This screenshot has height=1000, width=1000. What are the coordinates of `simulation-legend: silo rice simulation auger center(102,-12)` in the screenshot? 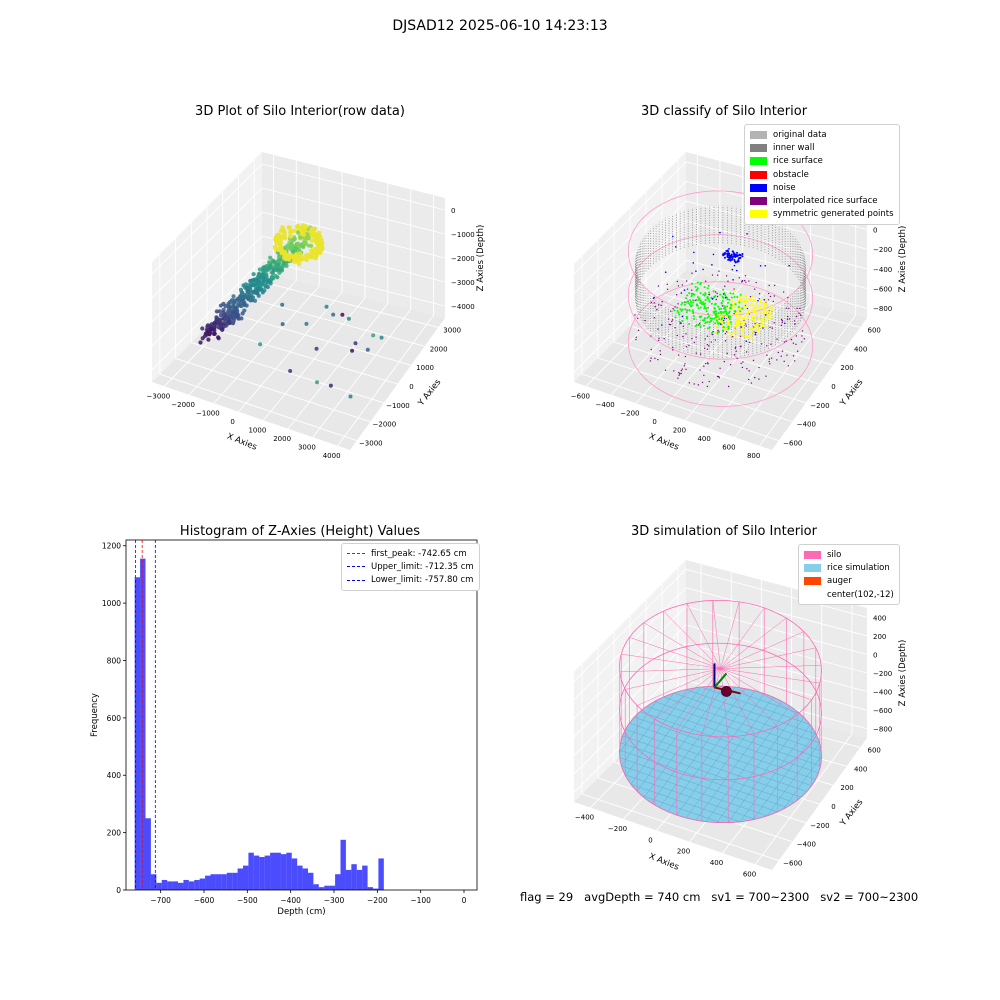 It's located at (849, 575).